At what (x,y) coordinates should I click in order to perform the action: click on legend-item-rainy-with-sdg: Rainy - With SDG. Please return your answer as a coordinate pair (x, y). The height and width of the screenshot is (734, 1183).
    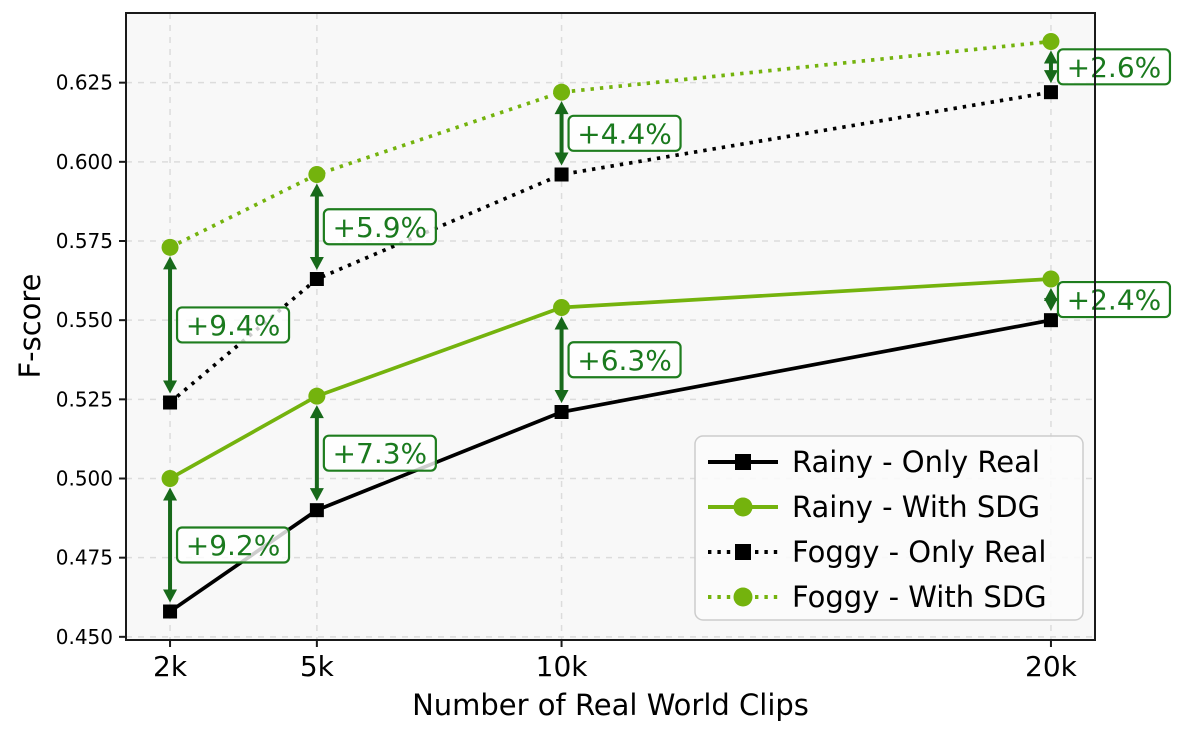
    Looking at the image, I should click on (874, 507).